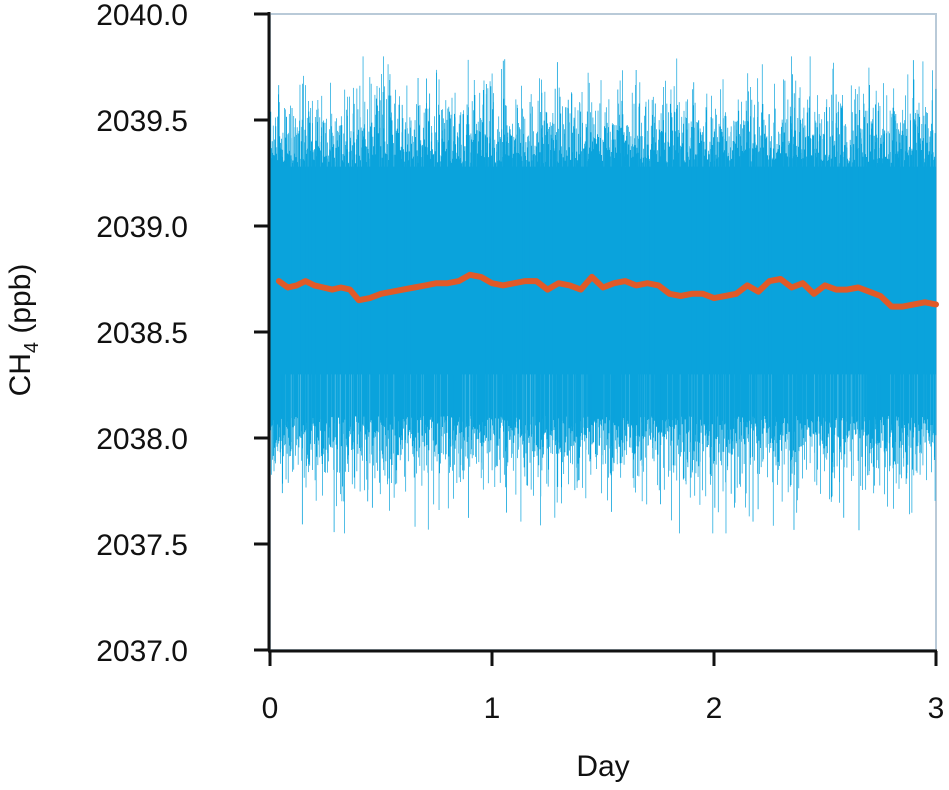  What do you see at coordinates (607, 290) in the screenshot?
I see `running-mean-line` at bounding box center [607, 290].